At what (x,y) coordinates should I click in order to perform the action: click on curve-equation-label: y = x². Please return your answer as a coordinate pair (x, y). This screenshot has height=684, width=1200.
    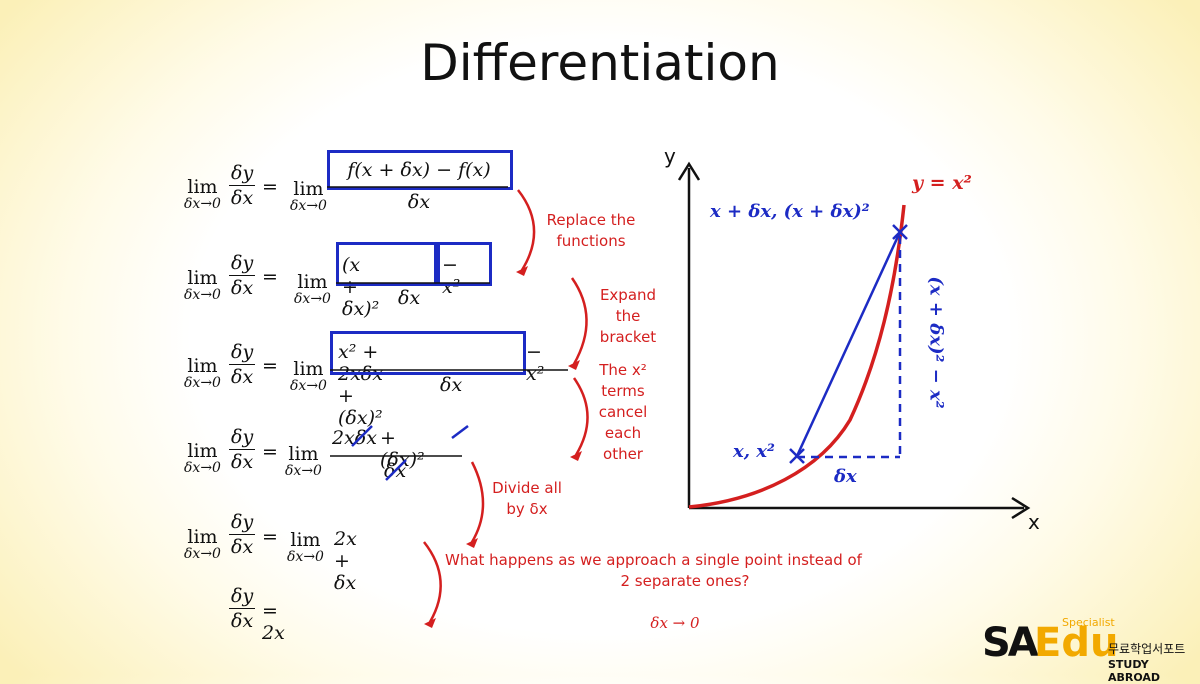
    Looking at the image, I should click on (942, 183).